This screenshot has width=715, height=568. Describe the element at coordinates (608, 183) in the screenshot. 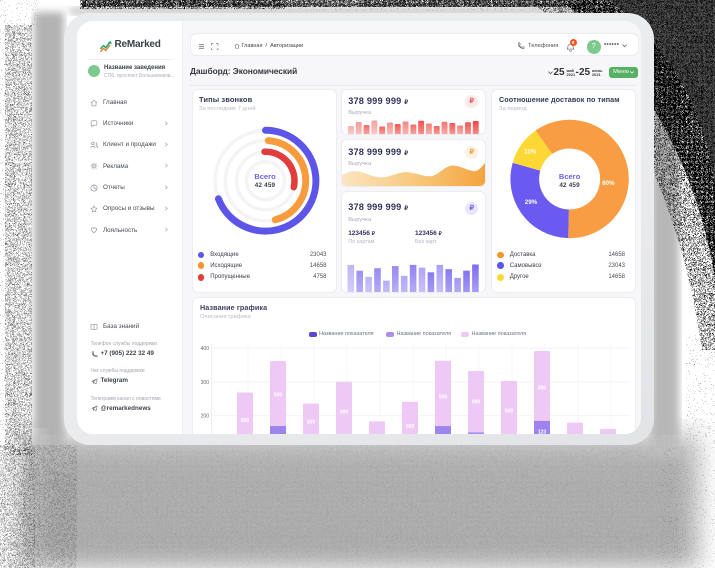

I see `svg-text: 60%` at that location.